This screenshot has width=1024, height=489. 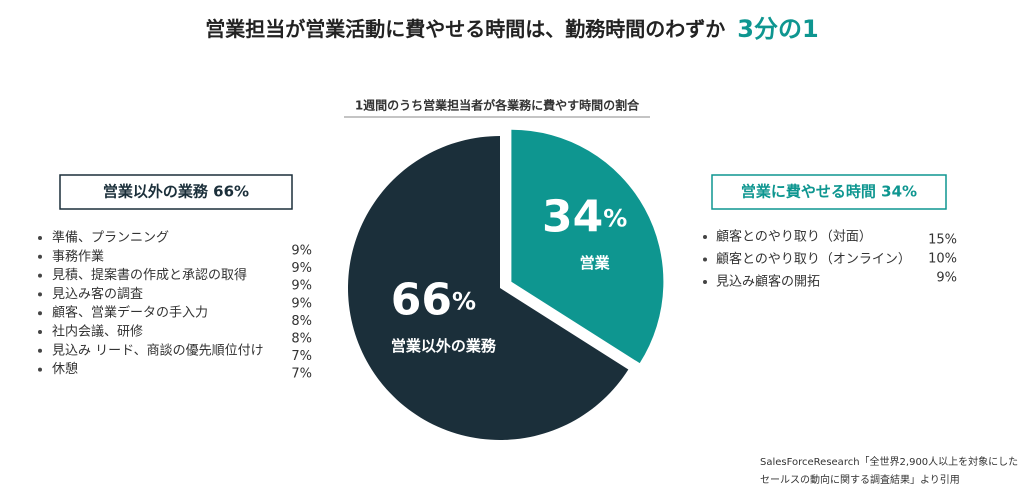 I want to click on title-highlight: 3分の1, so click(x=777, y=29).